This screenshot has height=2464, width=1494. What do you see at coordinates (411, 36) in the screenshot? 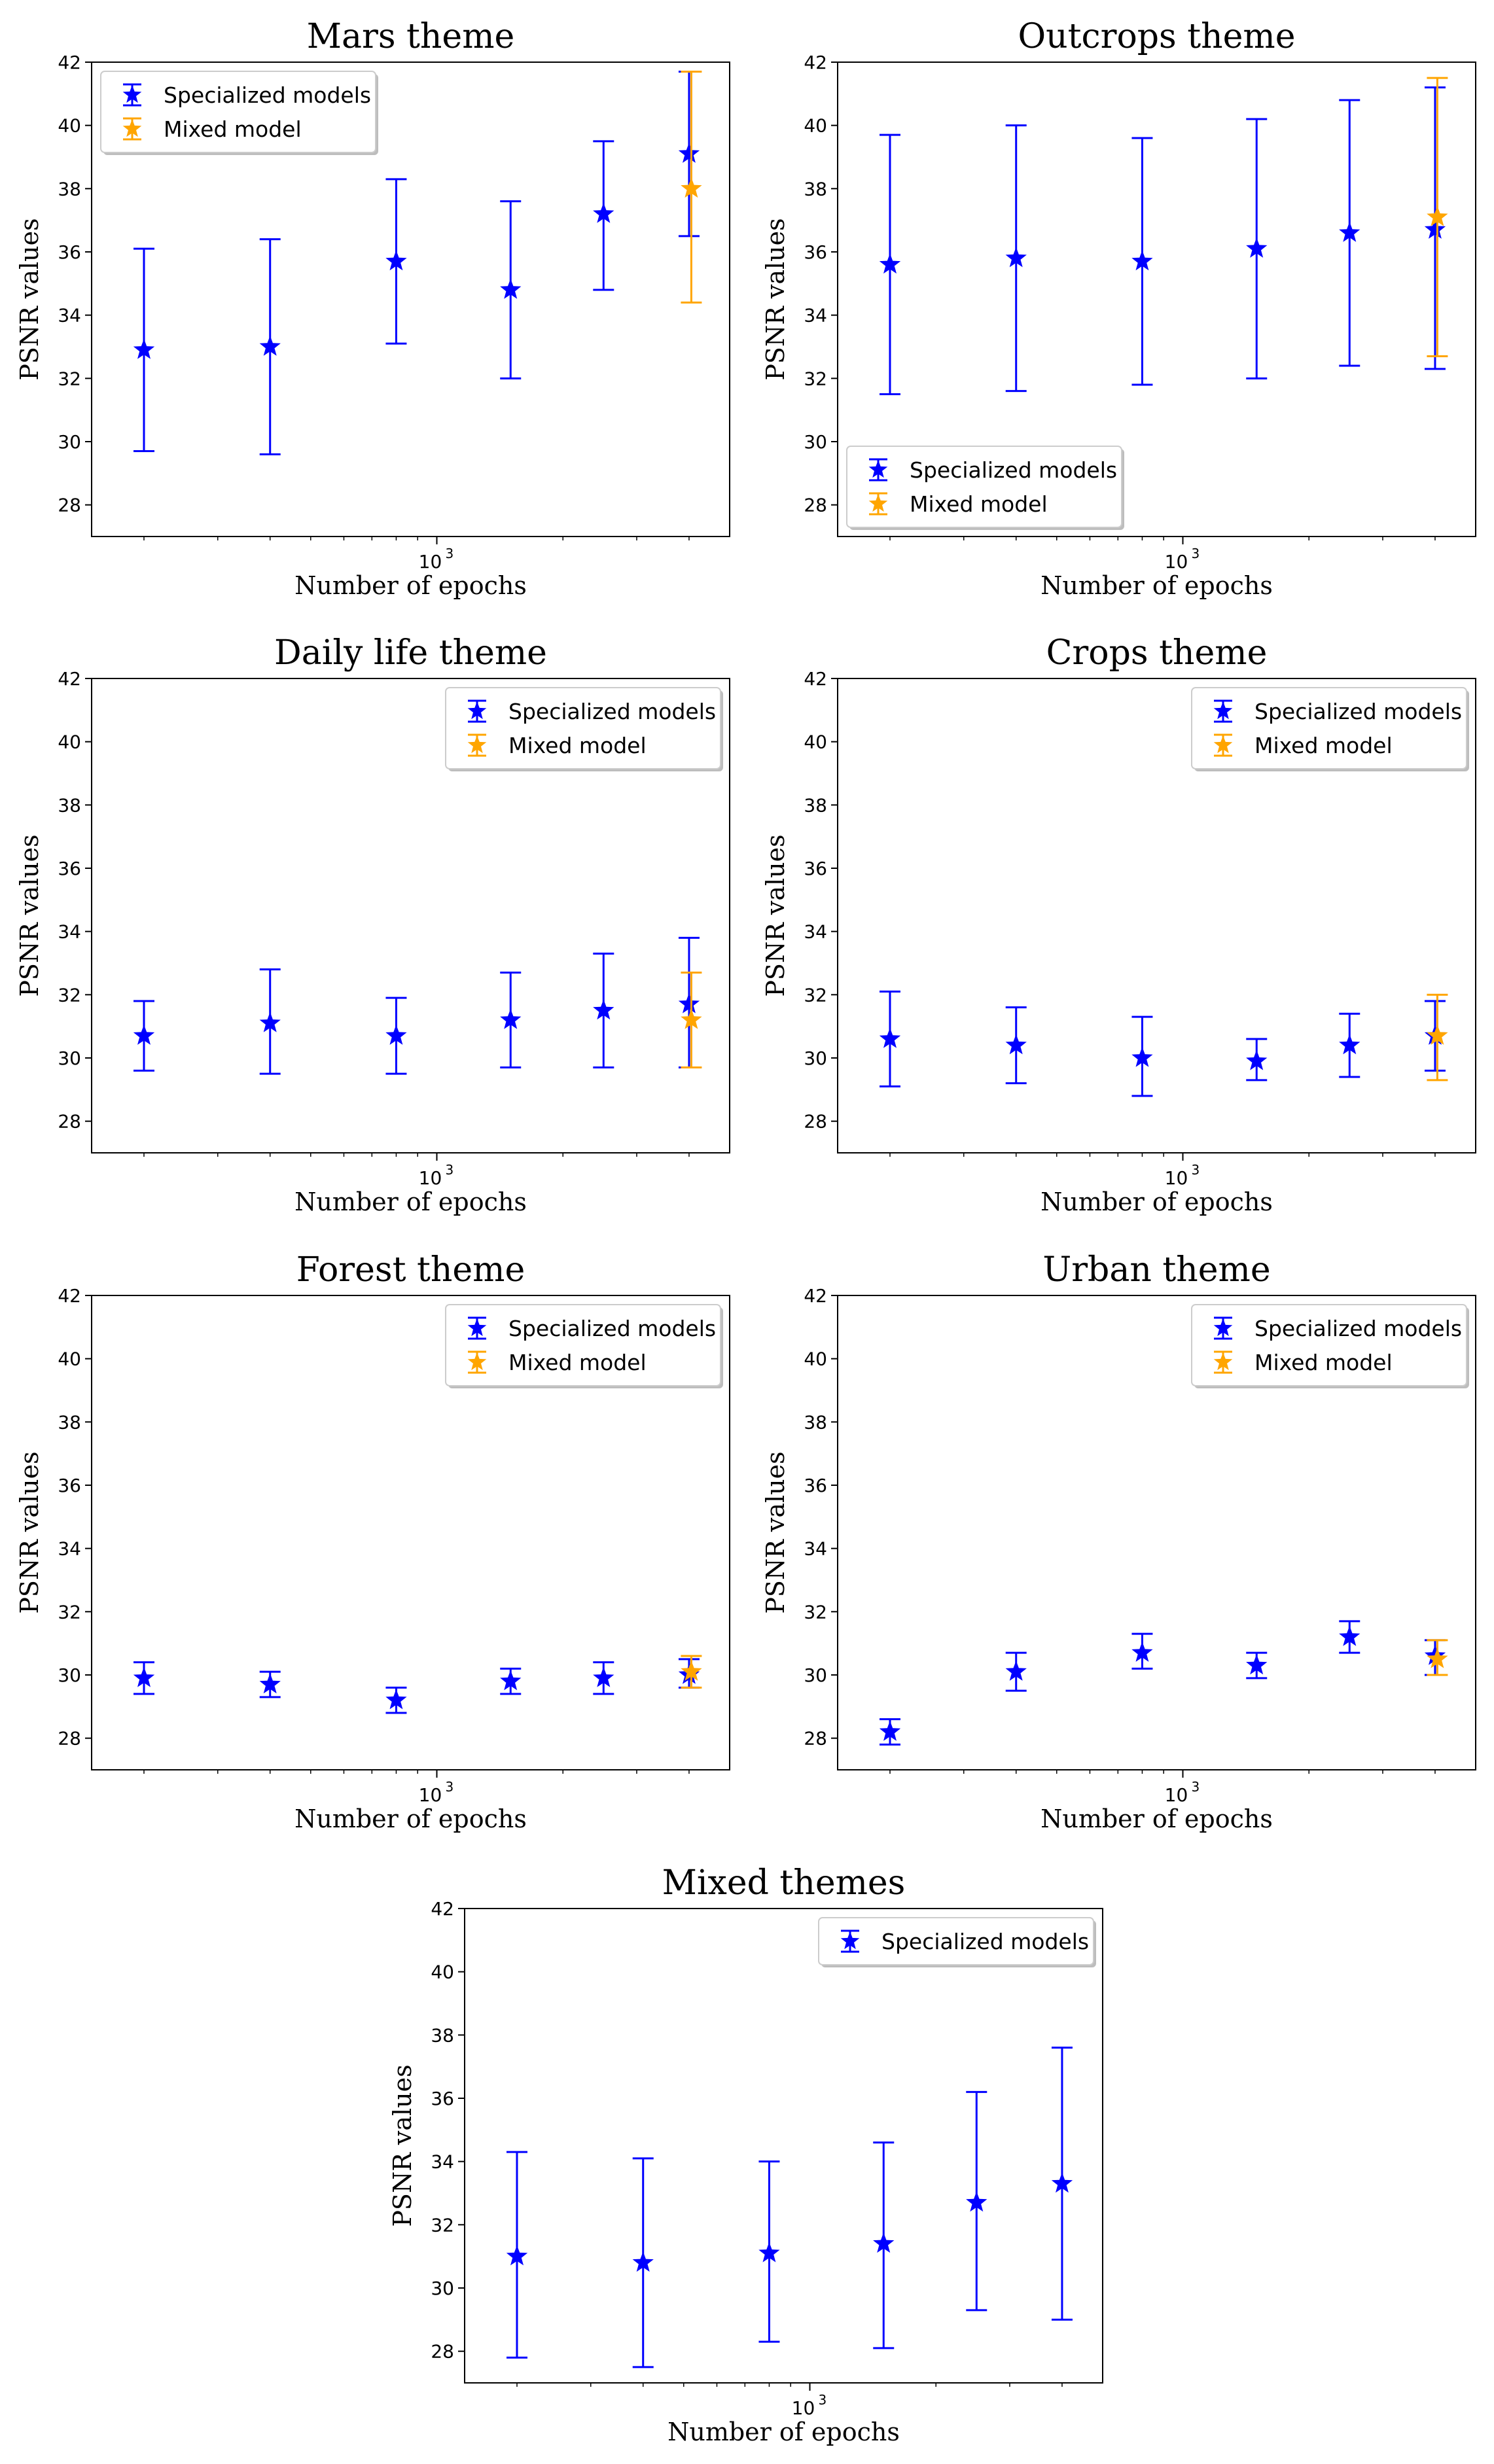
I see `chart-title: Mars theme` at bounding box center [411, 36].